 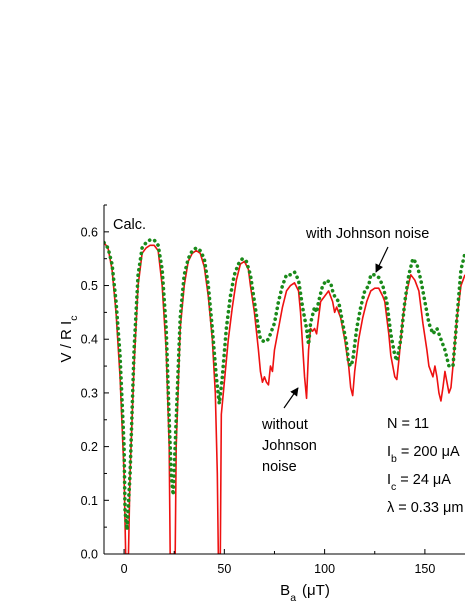 What do you see at coordinates (279, 467) in the screenshot?
I see `without-noise-line-3: noise` at bounding box center [279, 467].